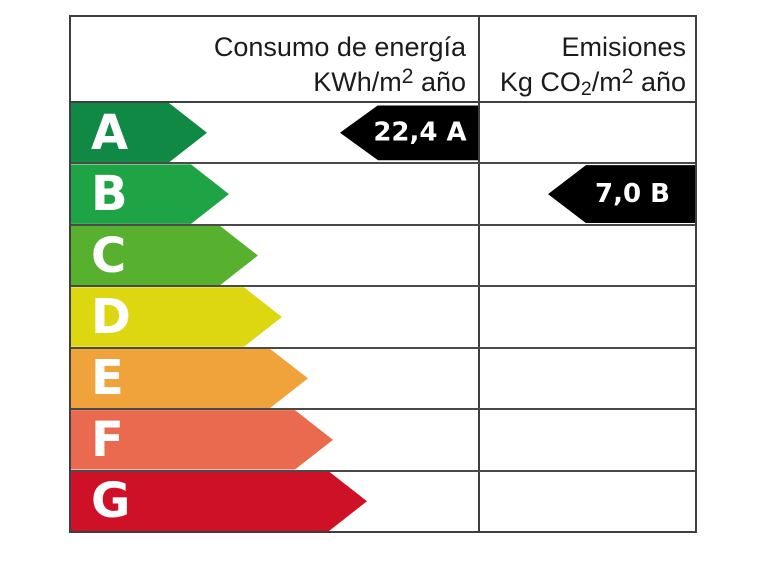 The width and height of the screenshot is (760, 570). What do you see at coordinates (110, 132) in the screenshot?
I see `rating-letter-a: A` at bounding box center [110, 132].